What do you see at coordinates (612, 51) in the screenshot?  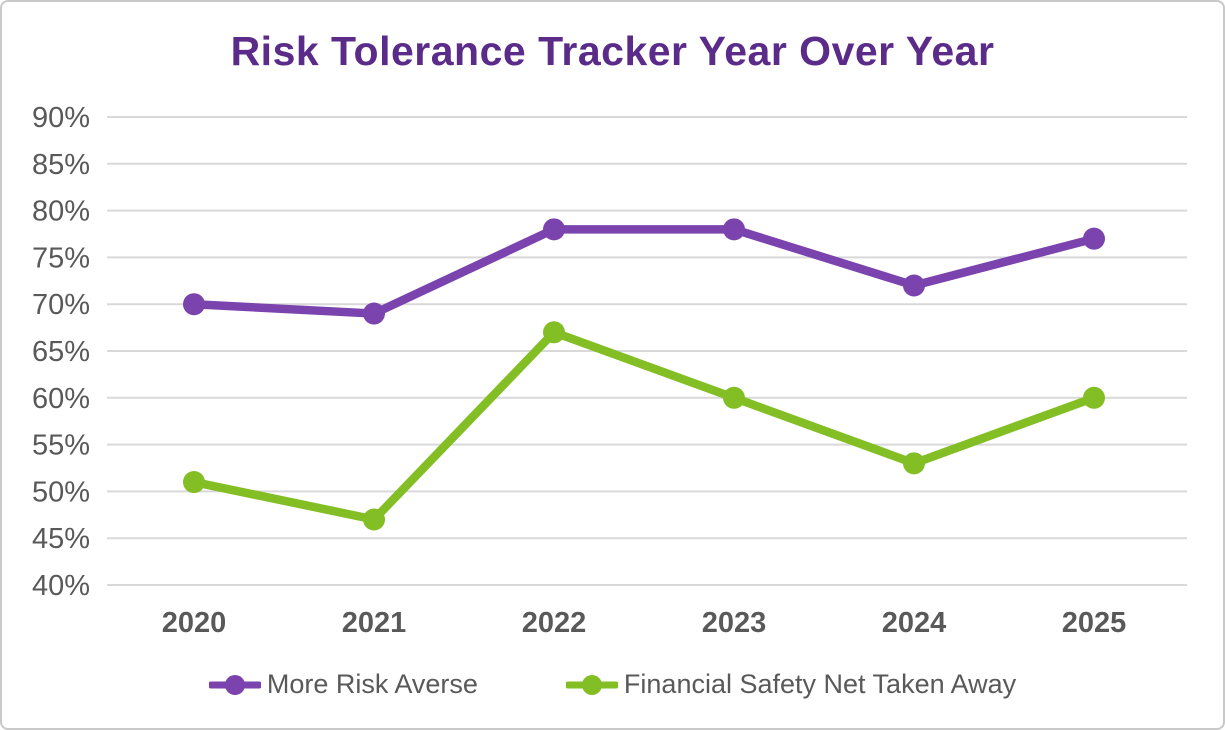 I see `chart-title: Risk Tolerance Tracker Year Over Year` at bounding box center [612, 51].